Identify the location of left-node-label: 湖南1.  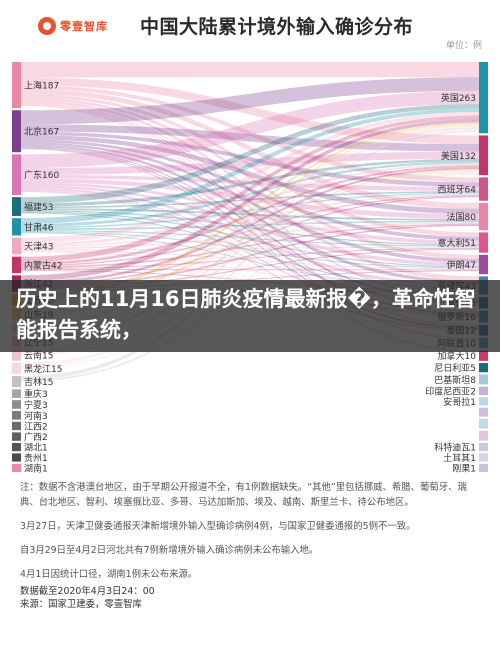
(36, 468).